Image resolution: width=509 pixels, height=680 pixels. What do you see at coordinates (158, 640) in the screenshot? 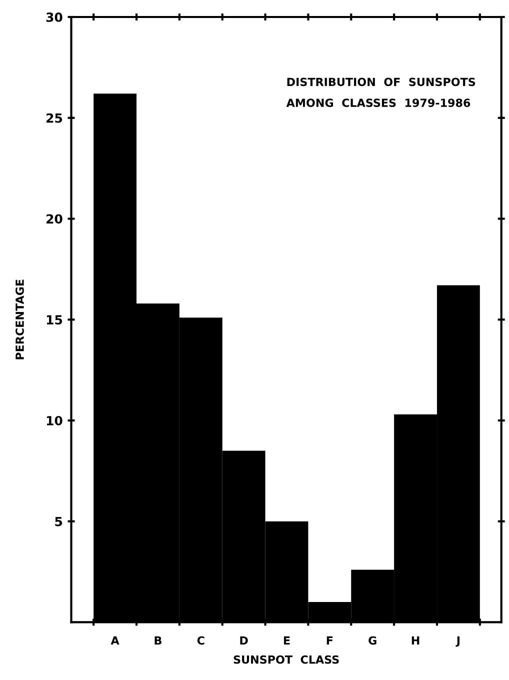
I see `x-tick-label: B` at bounding box center [158, 640].